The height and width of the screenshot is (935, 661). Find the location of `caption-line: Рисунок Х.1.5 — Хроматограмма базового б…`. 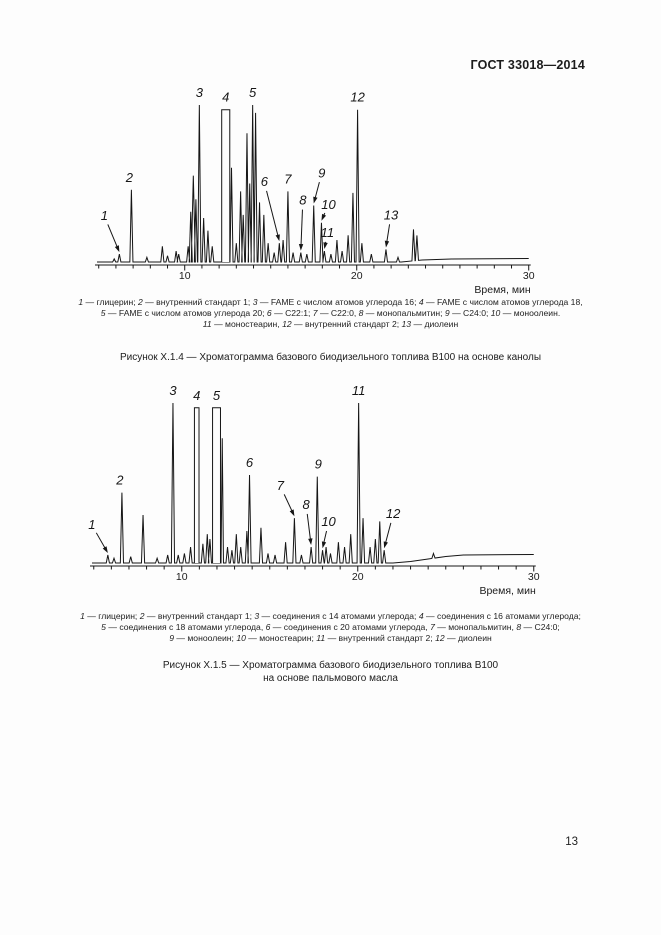

caption-line: Рисунок Х.1.5 — Хроматограмма базового б… is located at coordinates (330, 665).